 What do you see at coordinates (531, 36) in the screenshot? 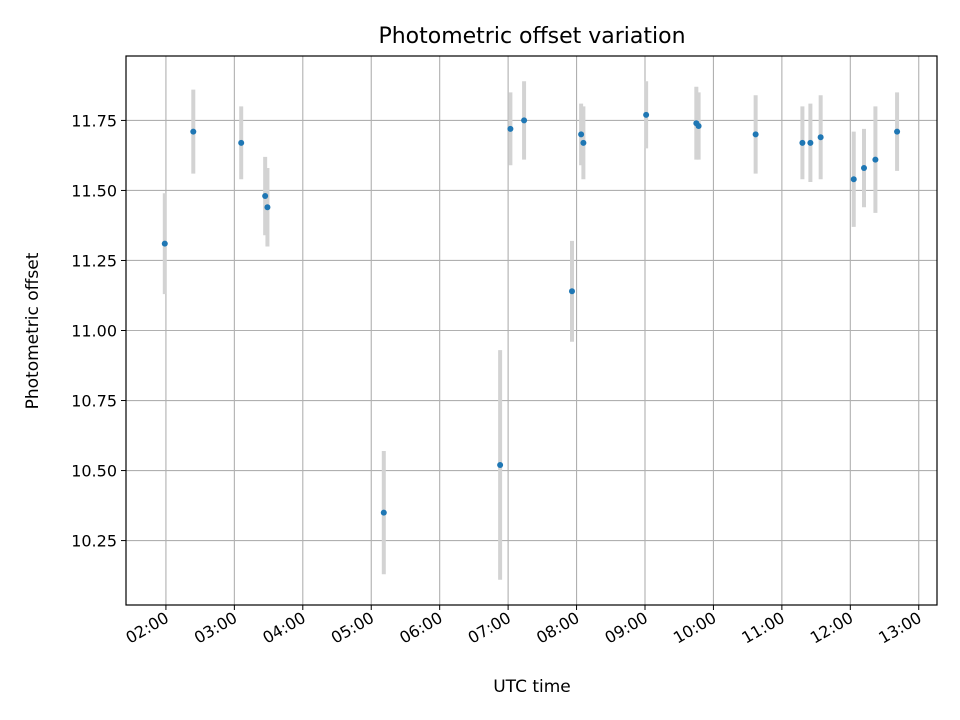
I see `chart-title: Photometric offset variation` at bounding box center [531, 36].